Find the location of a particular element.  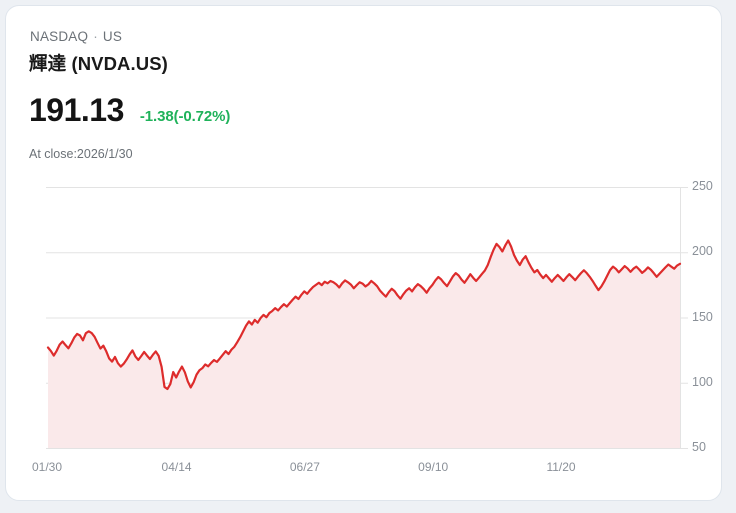

last-price: 191.13 is located at coordinates (76, 110).